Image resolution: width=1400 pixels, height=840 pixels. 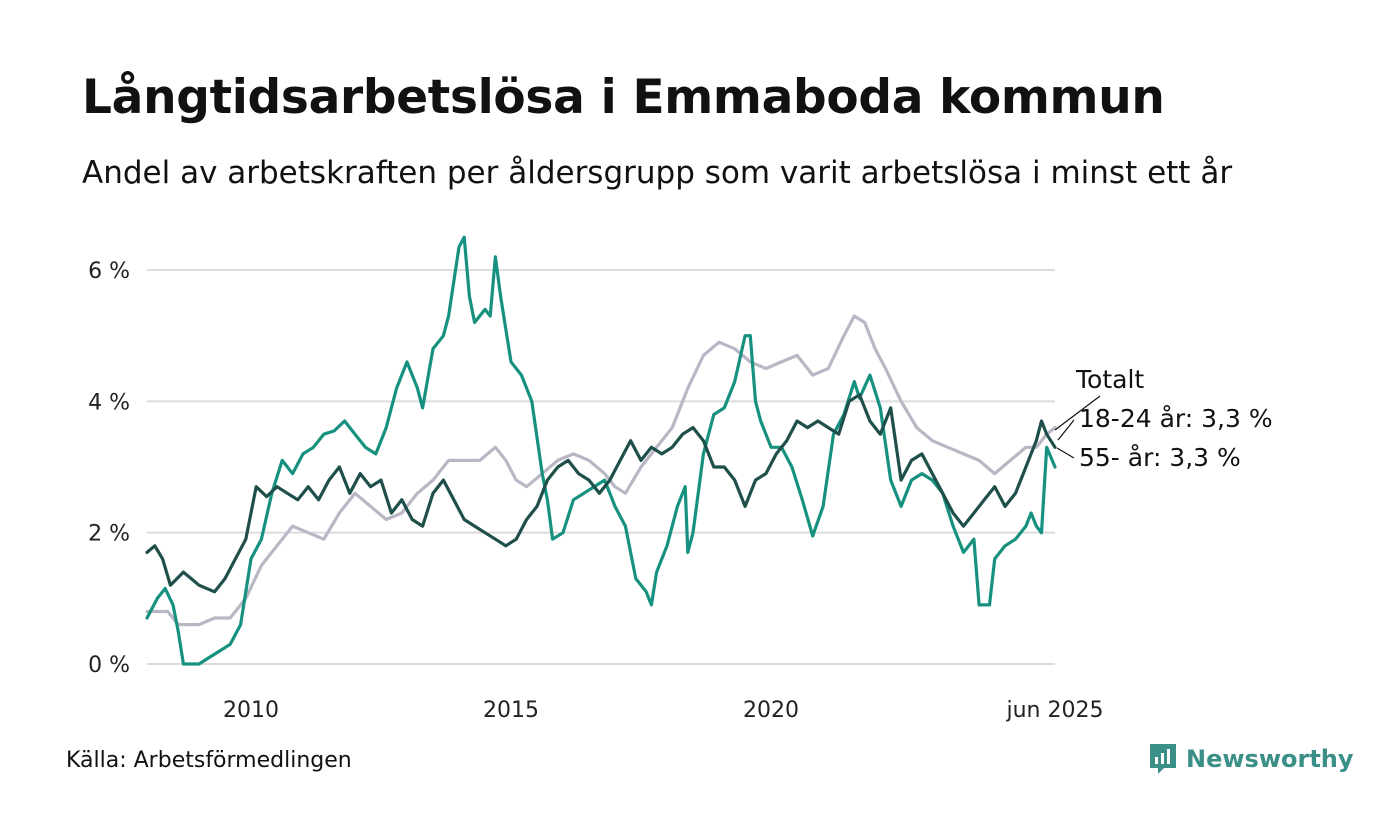 I want to click on x-end-label: jun 2025, so click(x=1055, y=710).